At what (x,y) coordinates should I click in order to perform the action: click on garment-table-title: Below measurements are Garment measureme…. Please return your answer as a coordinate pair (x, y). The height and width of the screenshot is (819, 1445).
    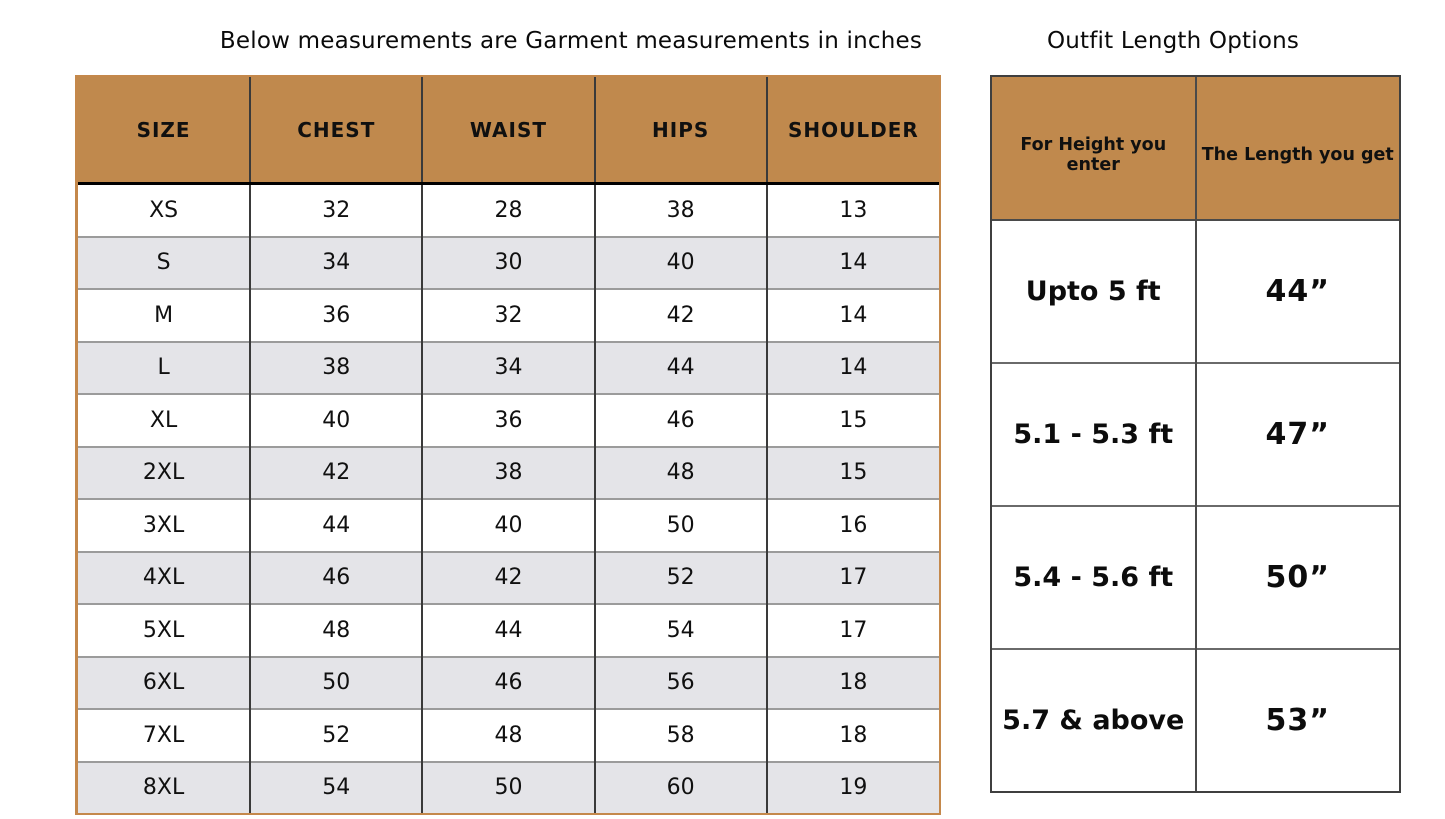
    Looking at the image, I should click on (571, 41).